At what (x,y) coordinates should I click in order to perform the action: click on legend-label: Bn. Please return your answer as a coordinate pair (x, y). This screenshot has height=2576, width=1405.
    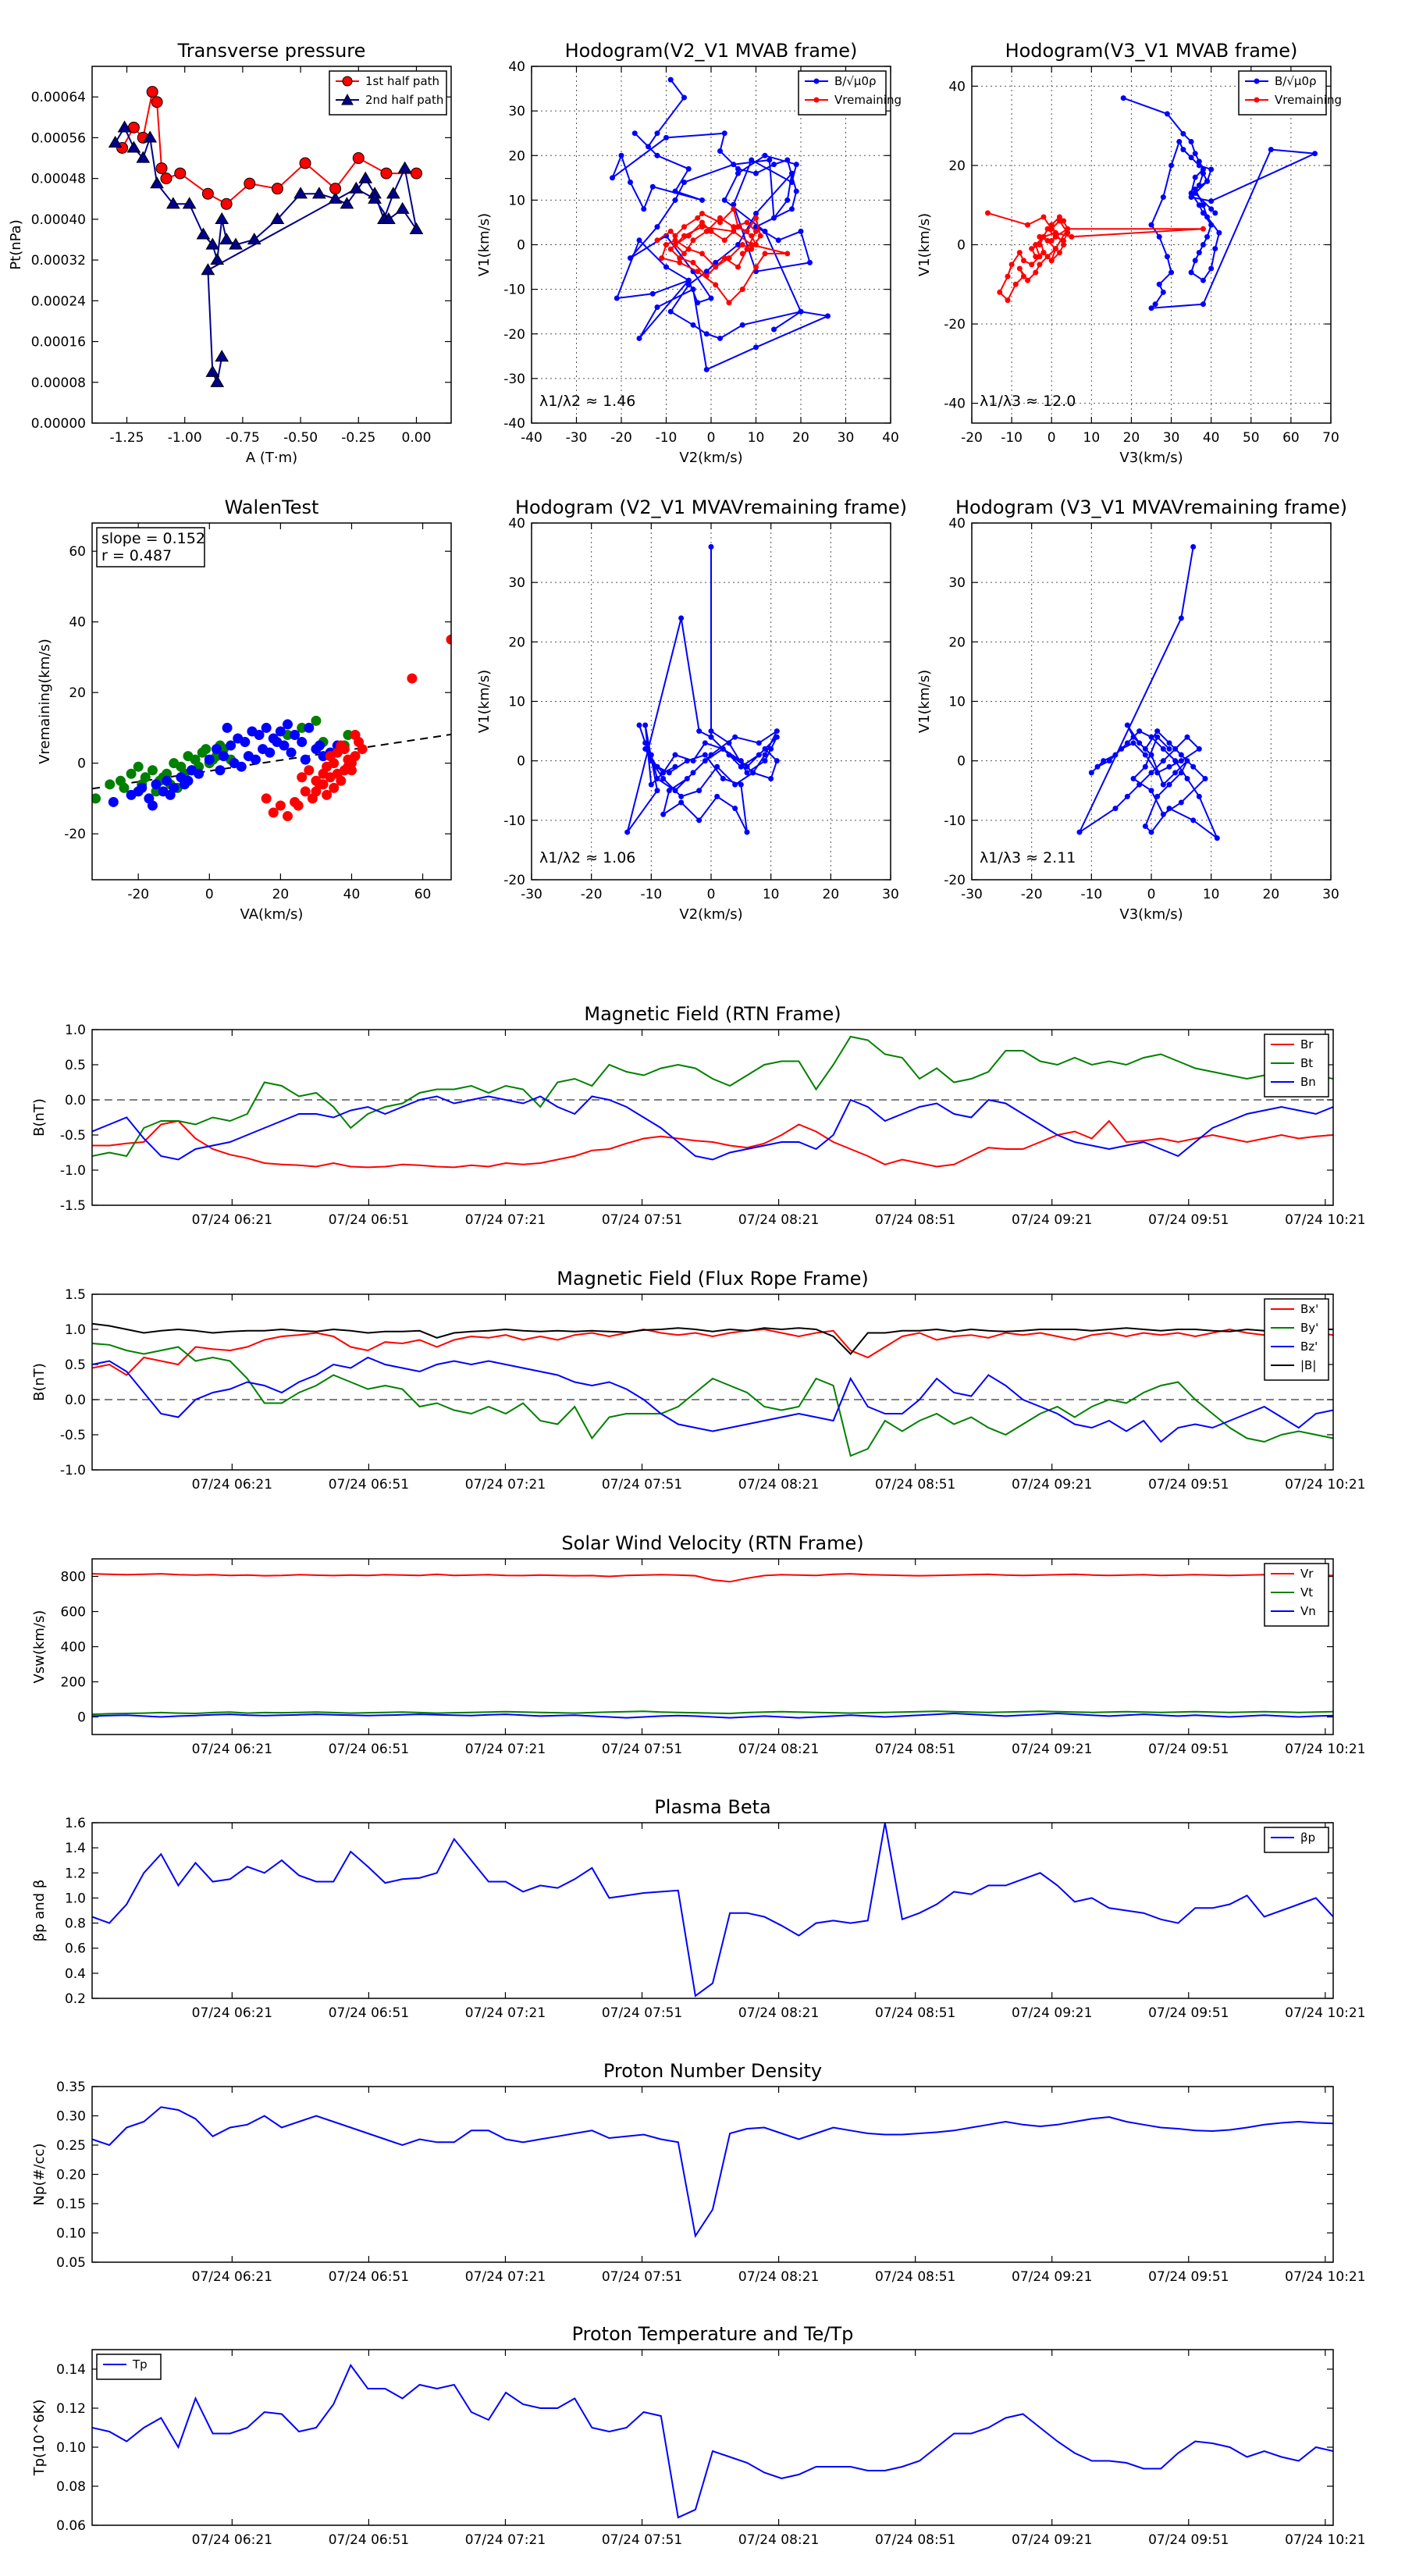
    Looking at the image, I should click on (1308, 1082).